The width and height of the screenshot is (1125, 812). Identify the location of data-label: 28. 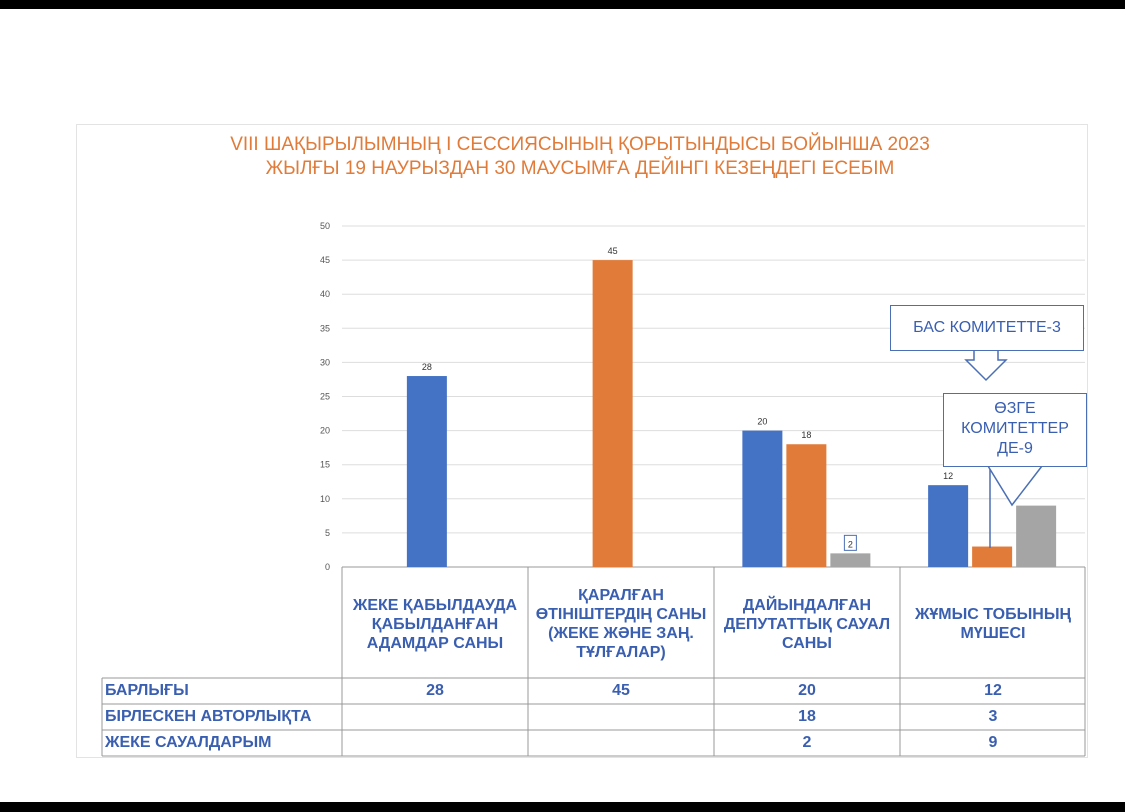
(427, 367).